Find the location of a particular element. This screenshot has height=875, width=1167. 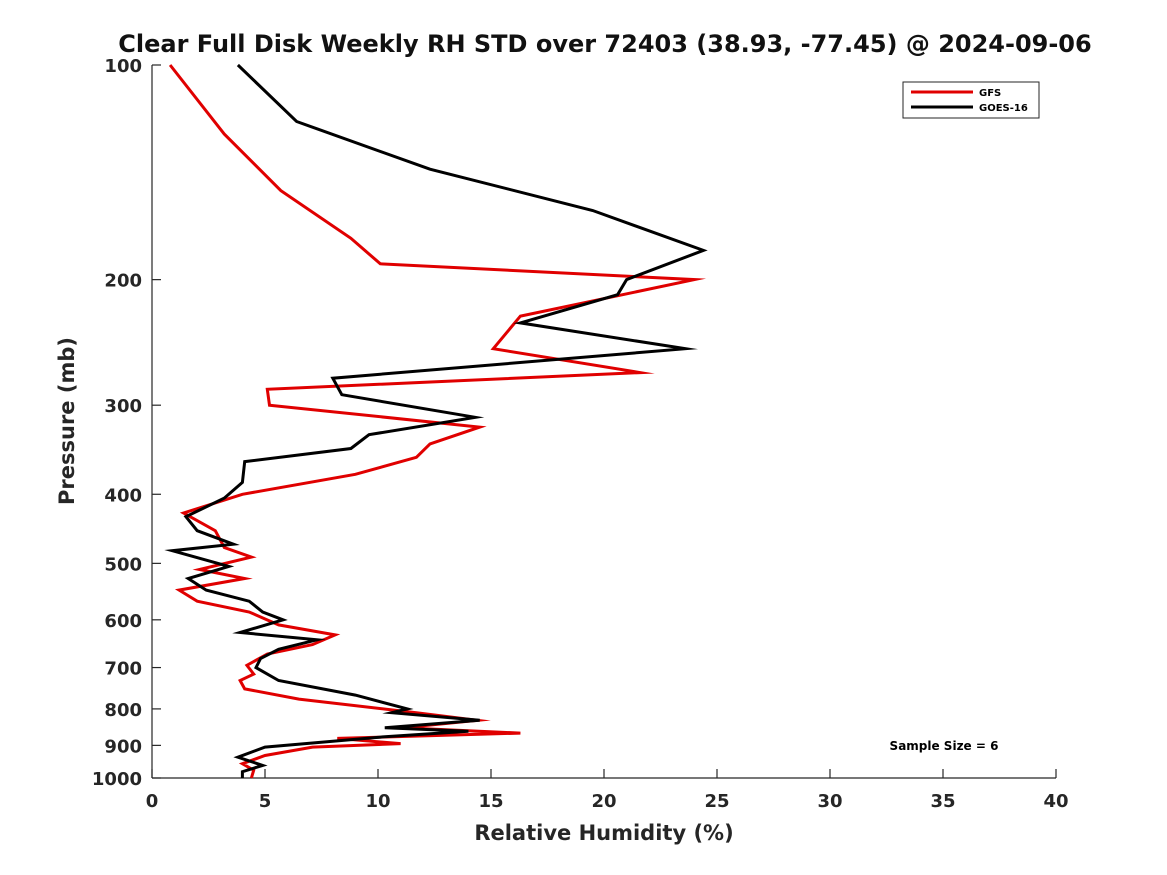

y-tick-label: 200 is located at coordinates (123, 281).